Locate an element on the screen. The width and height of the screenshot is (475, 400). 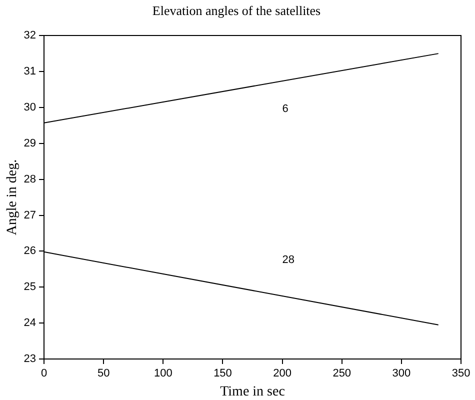
chart-title: Elevation angles of the satellites is located at coordinates (236, 10).